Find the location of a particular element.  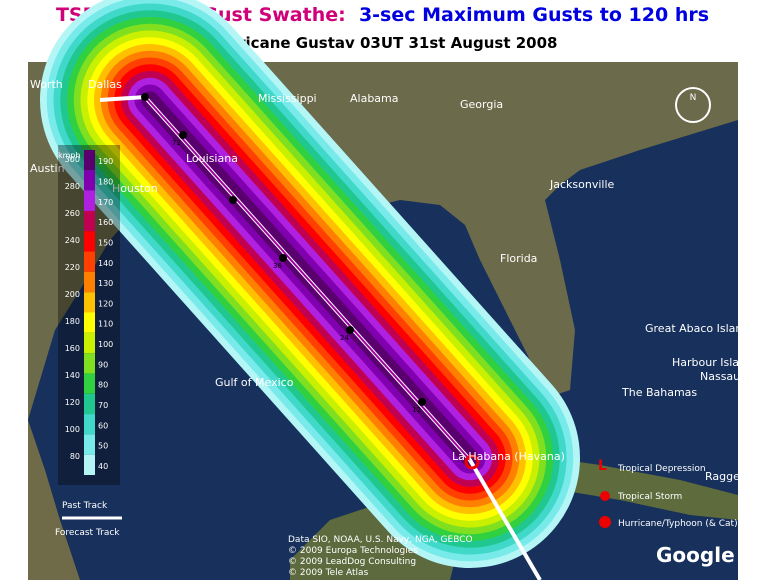

kmph-label: 280 is located at coordinates (72, 186).